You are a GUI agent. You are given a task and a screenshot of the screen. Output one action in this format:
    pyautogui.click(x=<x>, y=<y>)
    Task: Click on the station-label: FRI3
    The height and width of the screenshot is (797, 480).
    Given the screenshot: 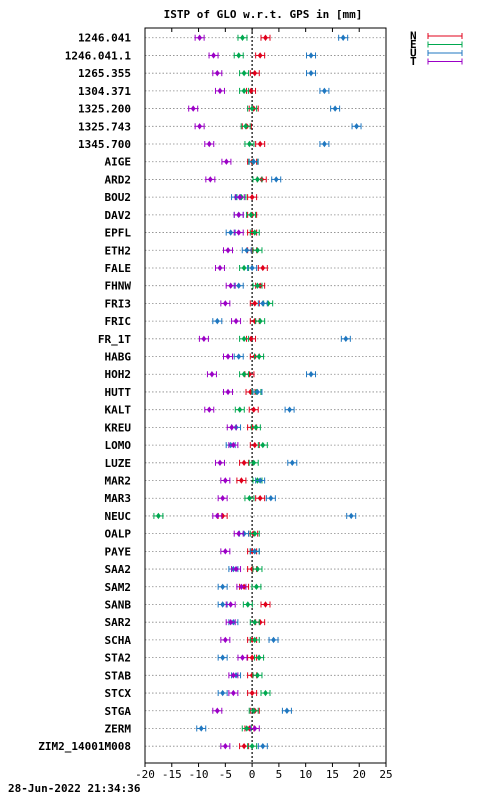 What is the action you would take?
    pyautogui.click(x=118, y=303)
    